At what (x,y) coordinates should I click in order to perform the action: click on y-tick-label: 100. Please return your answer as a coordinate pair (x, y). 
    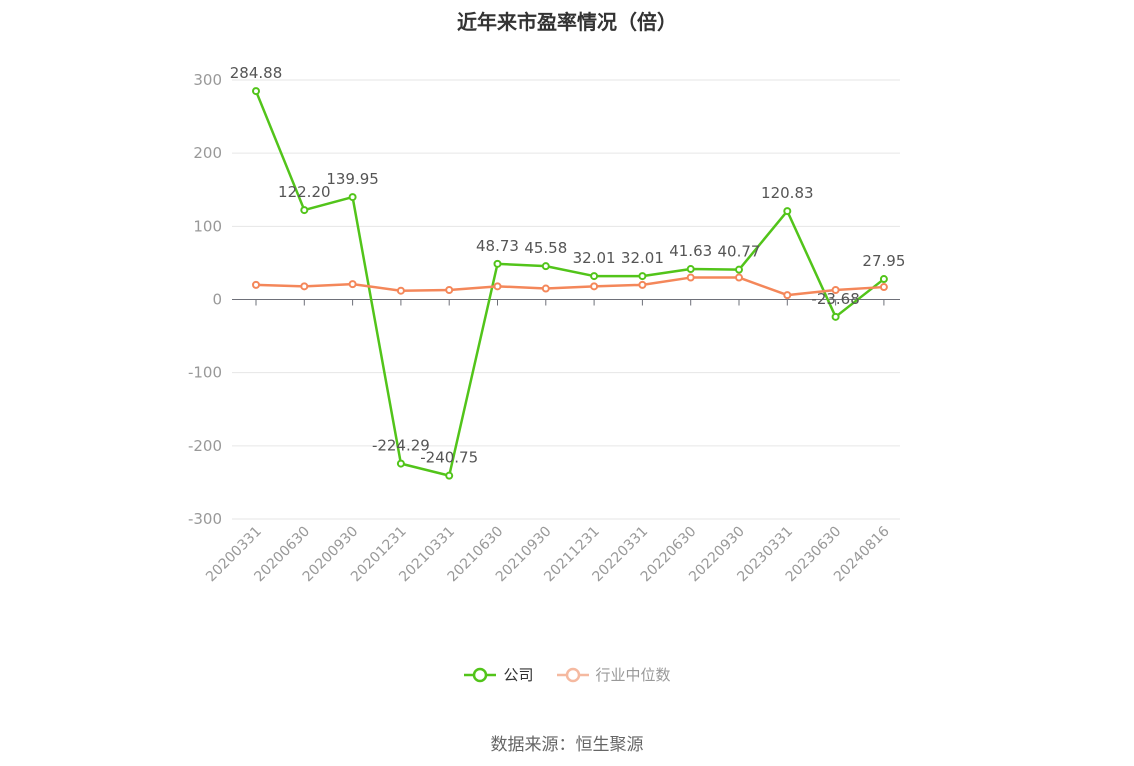
    Looking at the image, I should click on (207, 226).